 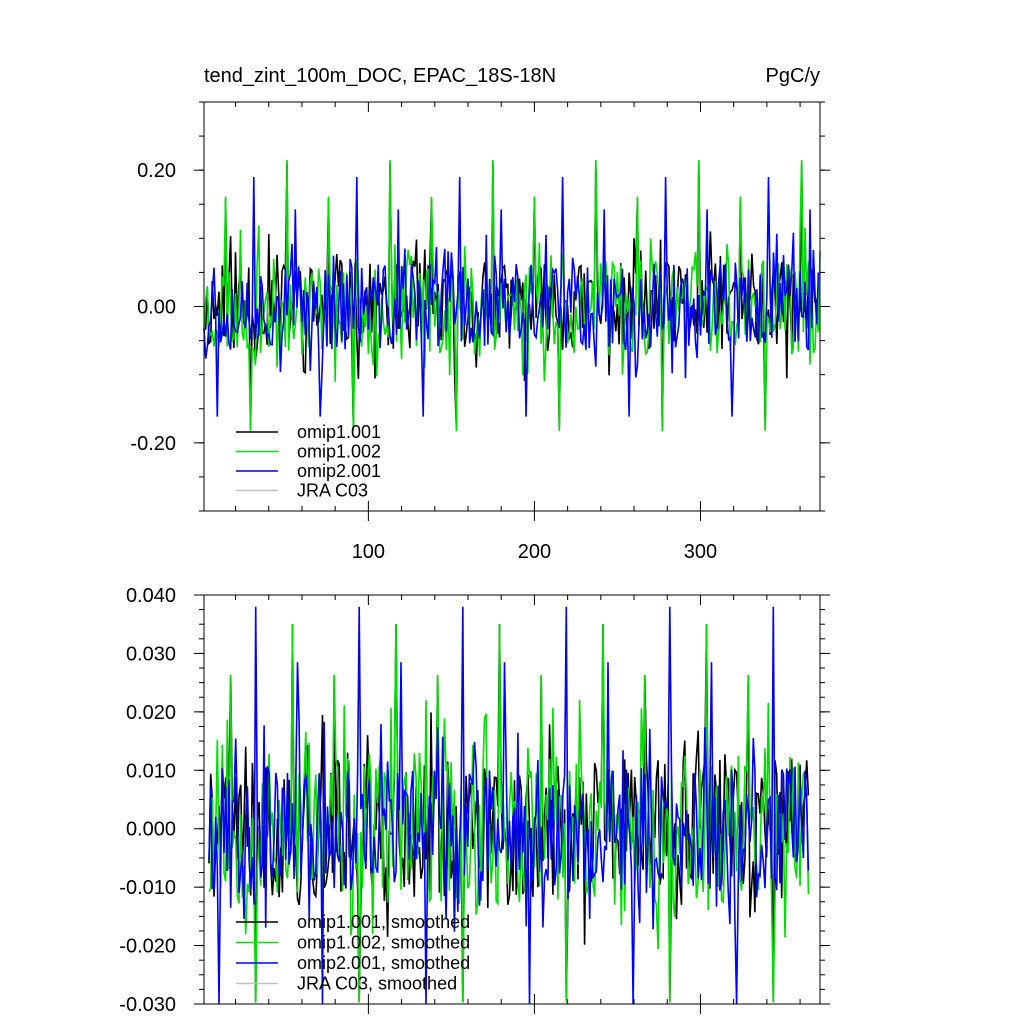 I want to click on y-tick-label: 0.030, so click(x=151, y=654).